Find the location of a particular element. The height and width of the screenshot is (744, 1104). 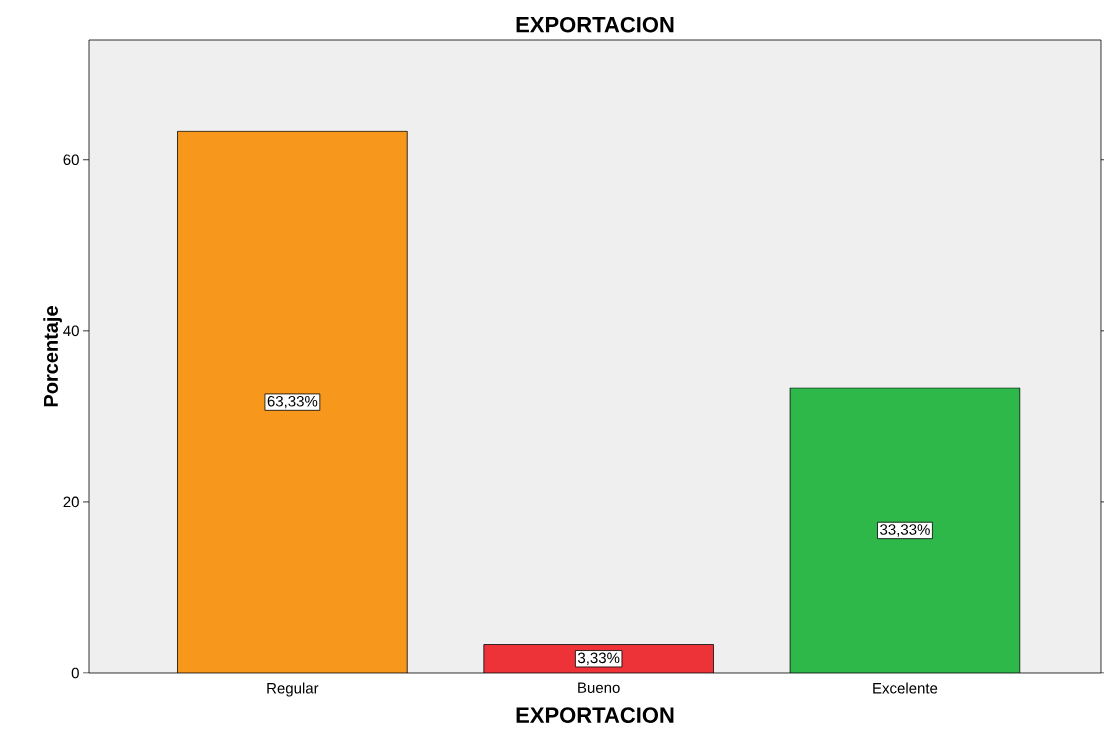

data-label: 3,33% is located at coordinates (598, 658).